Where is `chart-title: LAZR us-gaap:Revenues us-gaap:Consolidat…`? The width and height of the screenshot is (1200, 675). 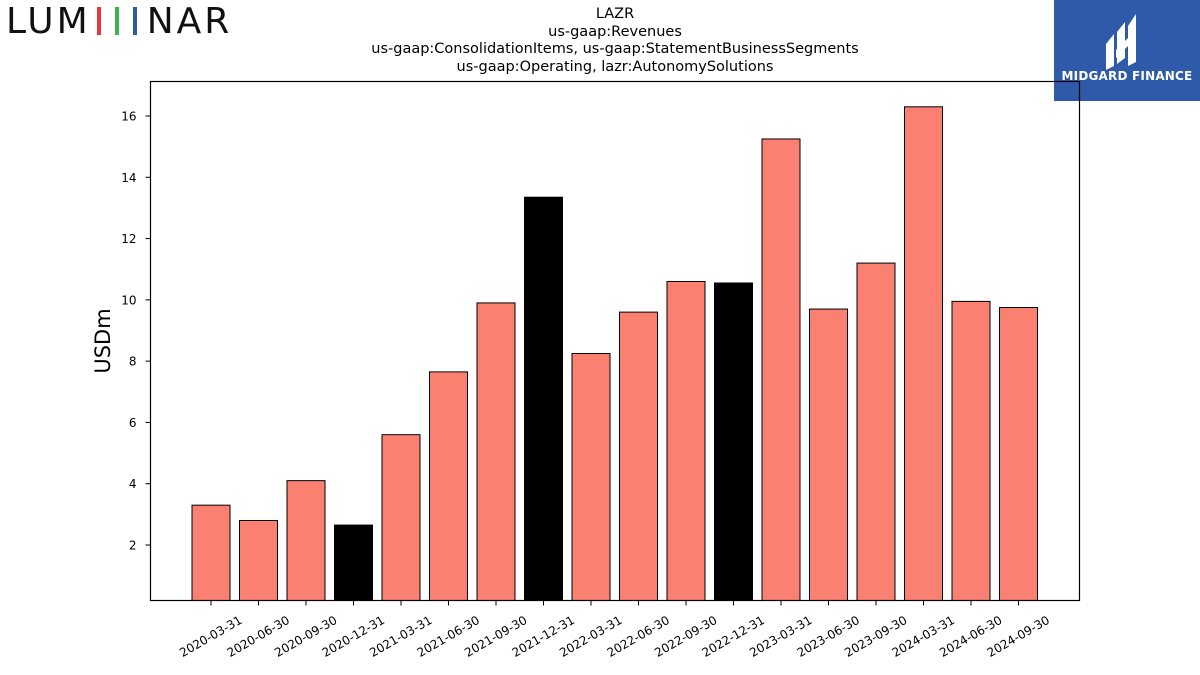
chart-title: LAZR us-gaap:Revenues us-gaap:Consolidat… is located at coordinates (615, 41).